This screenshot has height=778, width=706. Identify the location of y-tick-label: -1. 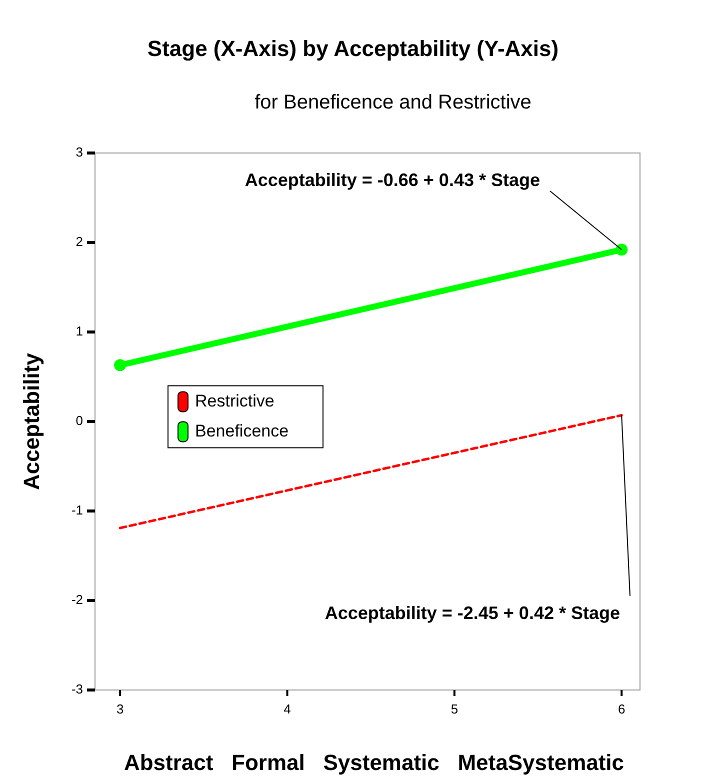
(77, 510).